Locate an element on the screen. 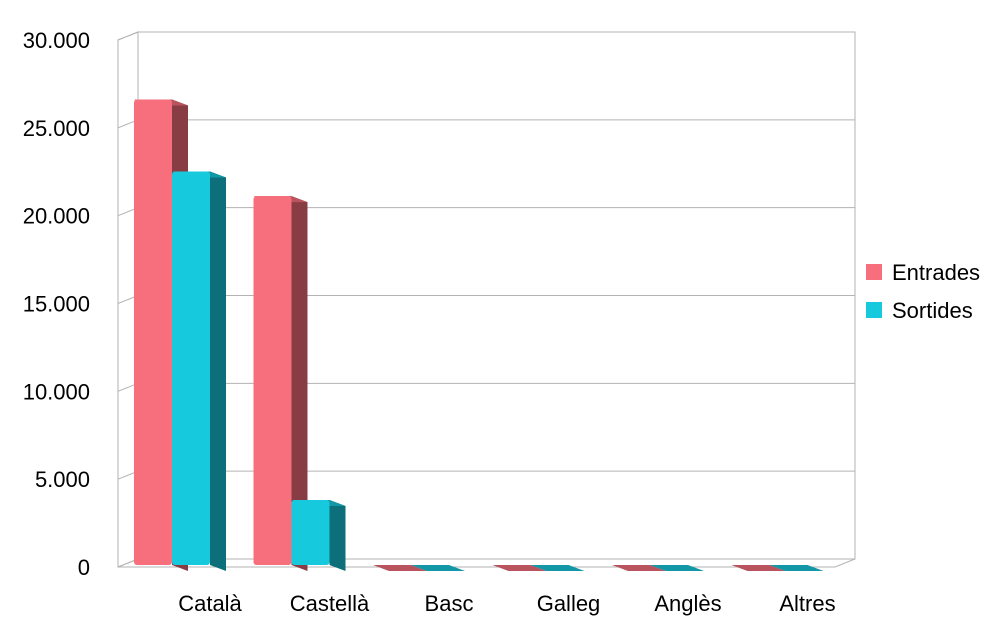  legend-swatch-sortides is located at coordinates (874, 310).